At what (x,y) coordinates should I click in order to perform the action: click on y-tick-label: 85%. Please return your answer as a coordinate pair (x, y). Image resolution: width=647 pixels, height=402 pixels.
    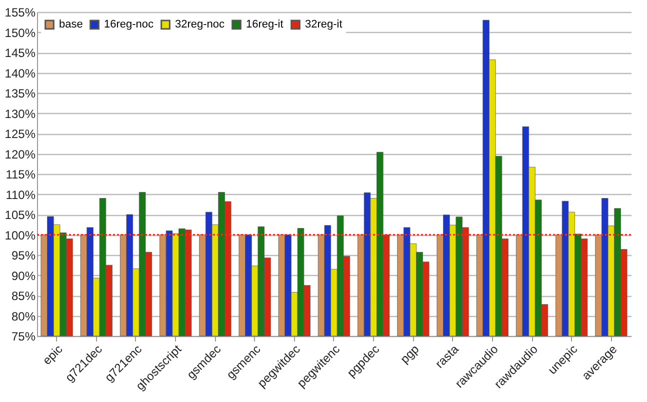
    Looking at the image, I should click on (23, 296).